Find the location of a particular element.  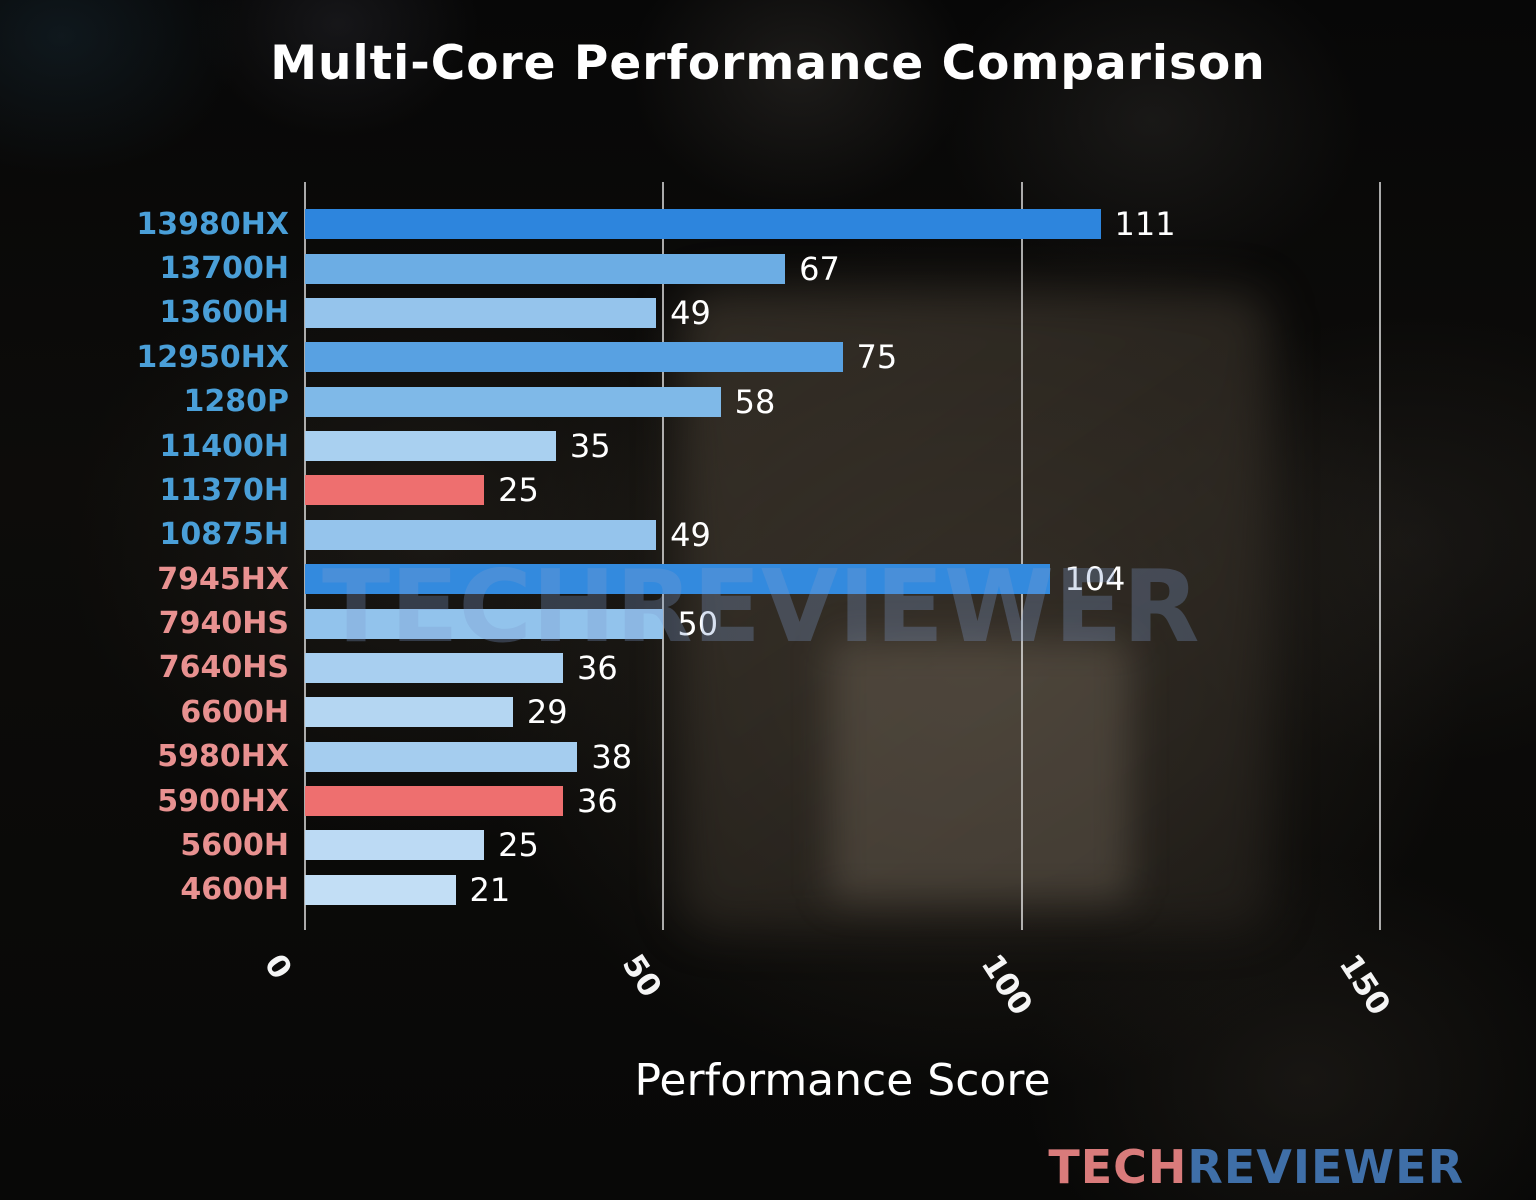

bar-row-11370H: 11370H 25 is located at coordinates (770, 490).